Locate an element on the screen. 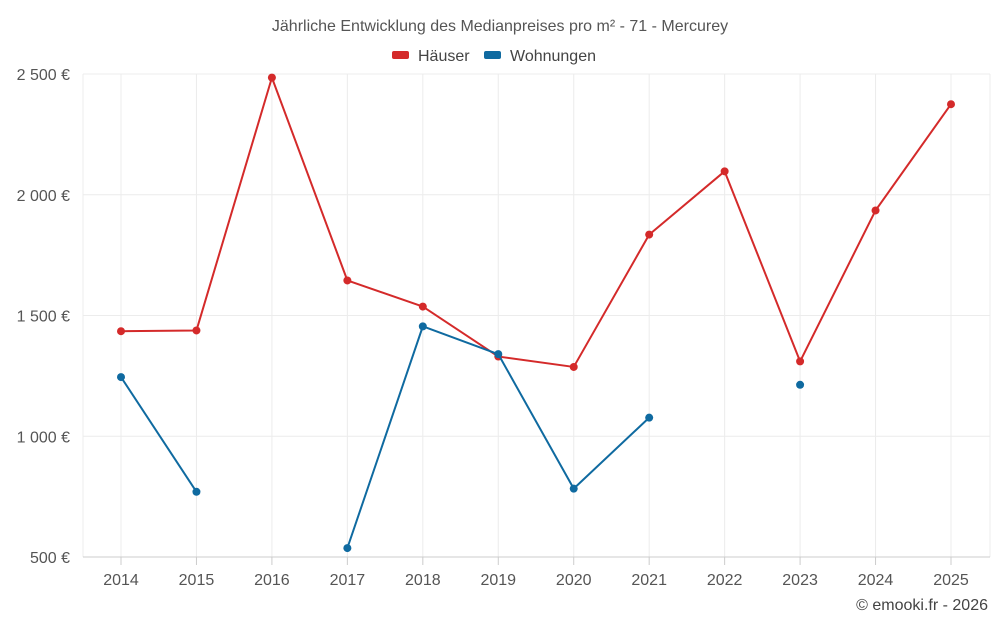 The width and height of the screenshot is (1000, 625). data-point-haeuser-2020 is located at coordinates (573, 366).